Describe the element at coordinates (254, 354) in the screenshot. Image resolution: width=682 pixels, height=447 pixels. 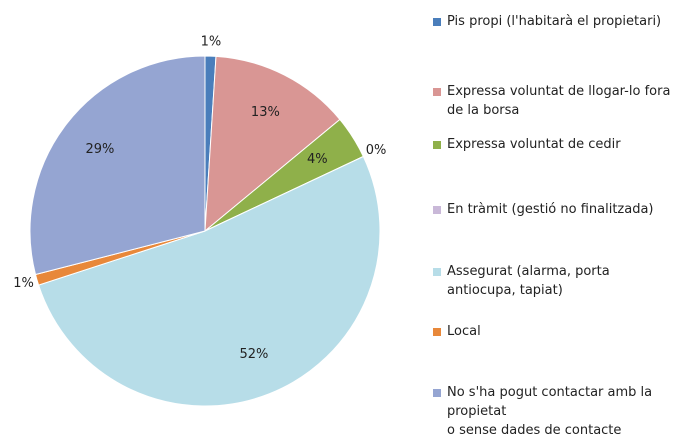
I see `data-label: 52%` at that location.